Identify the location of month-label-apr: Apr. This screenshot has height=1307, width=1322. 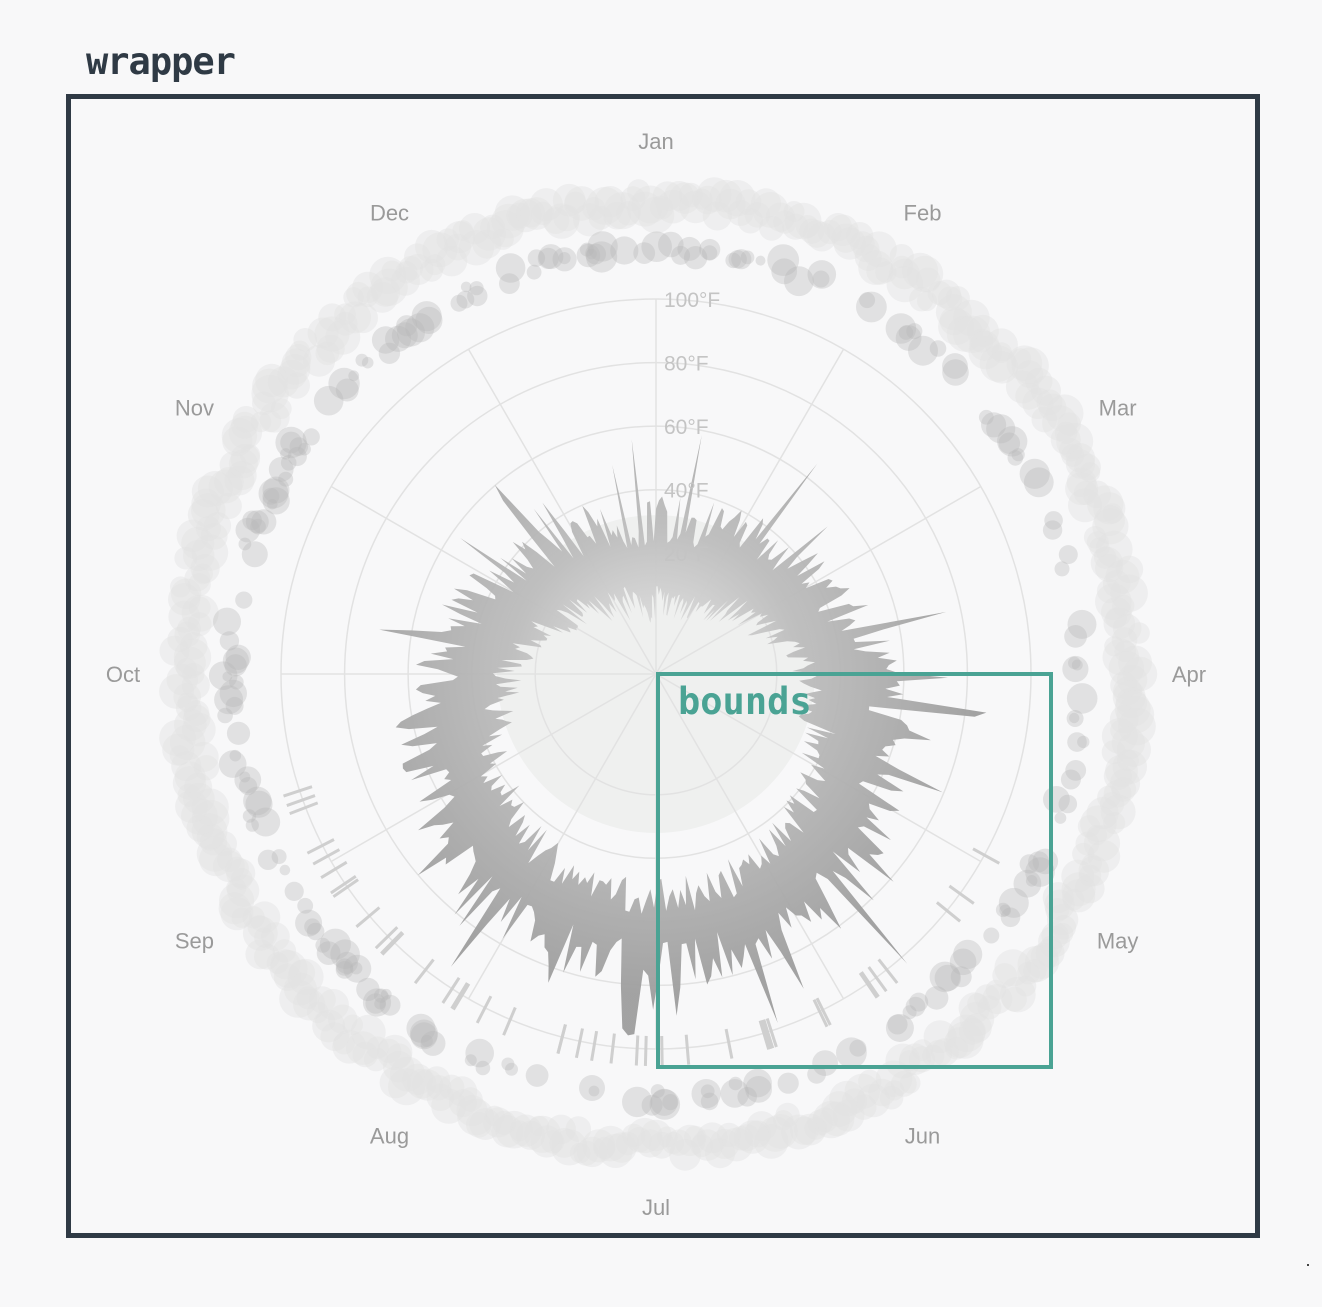
(1189, 674).